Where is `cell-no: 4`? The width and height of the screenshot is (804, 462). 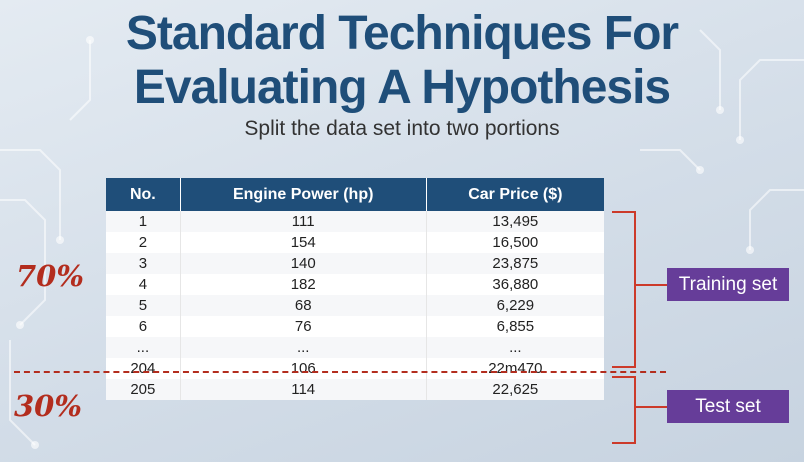 cell-no: 4 is located at coordinates (143, 284).